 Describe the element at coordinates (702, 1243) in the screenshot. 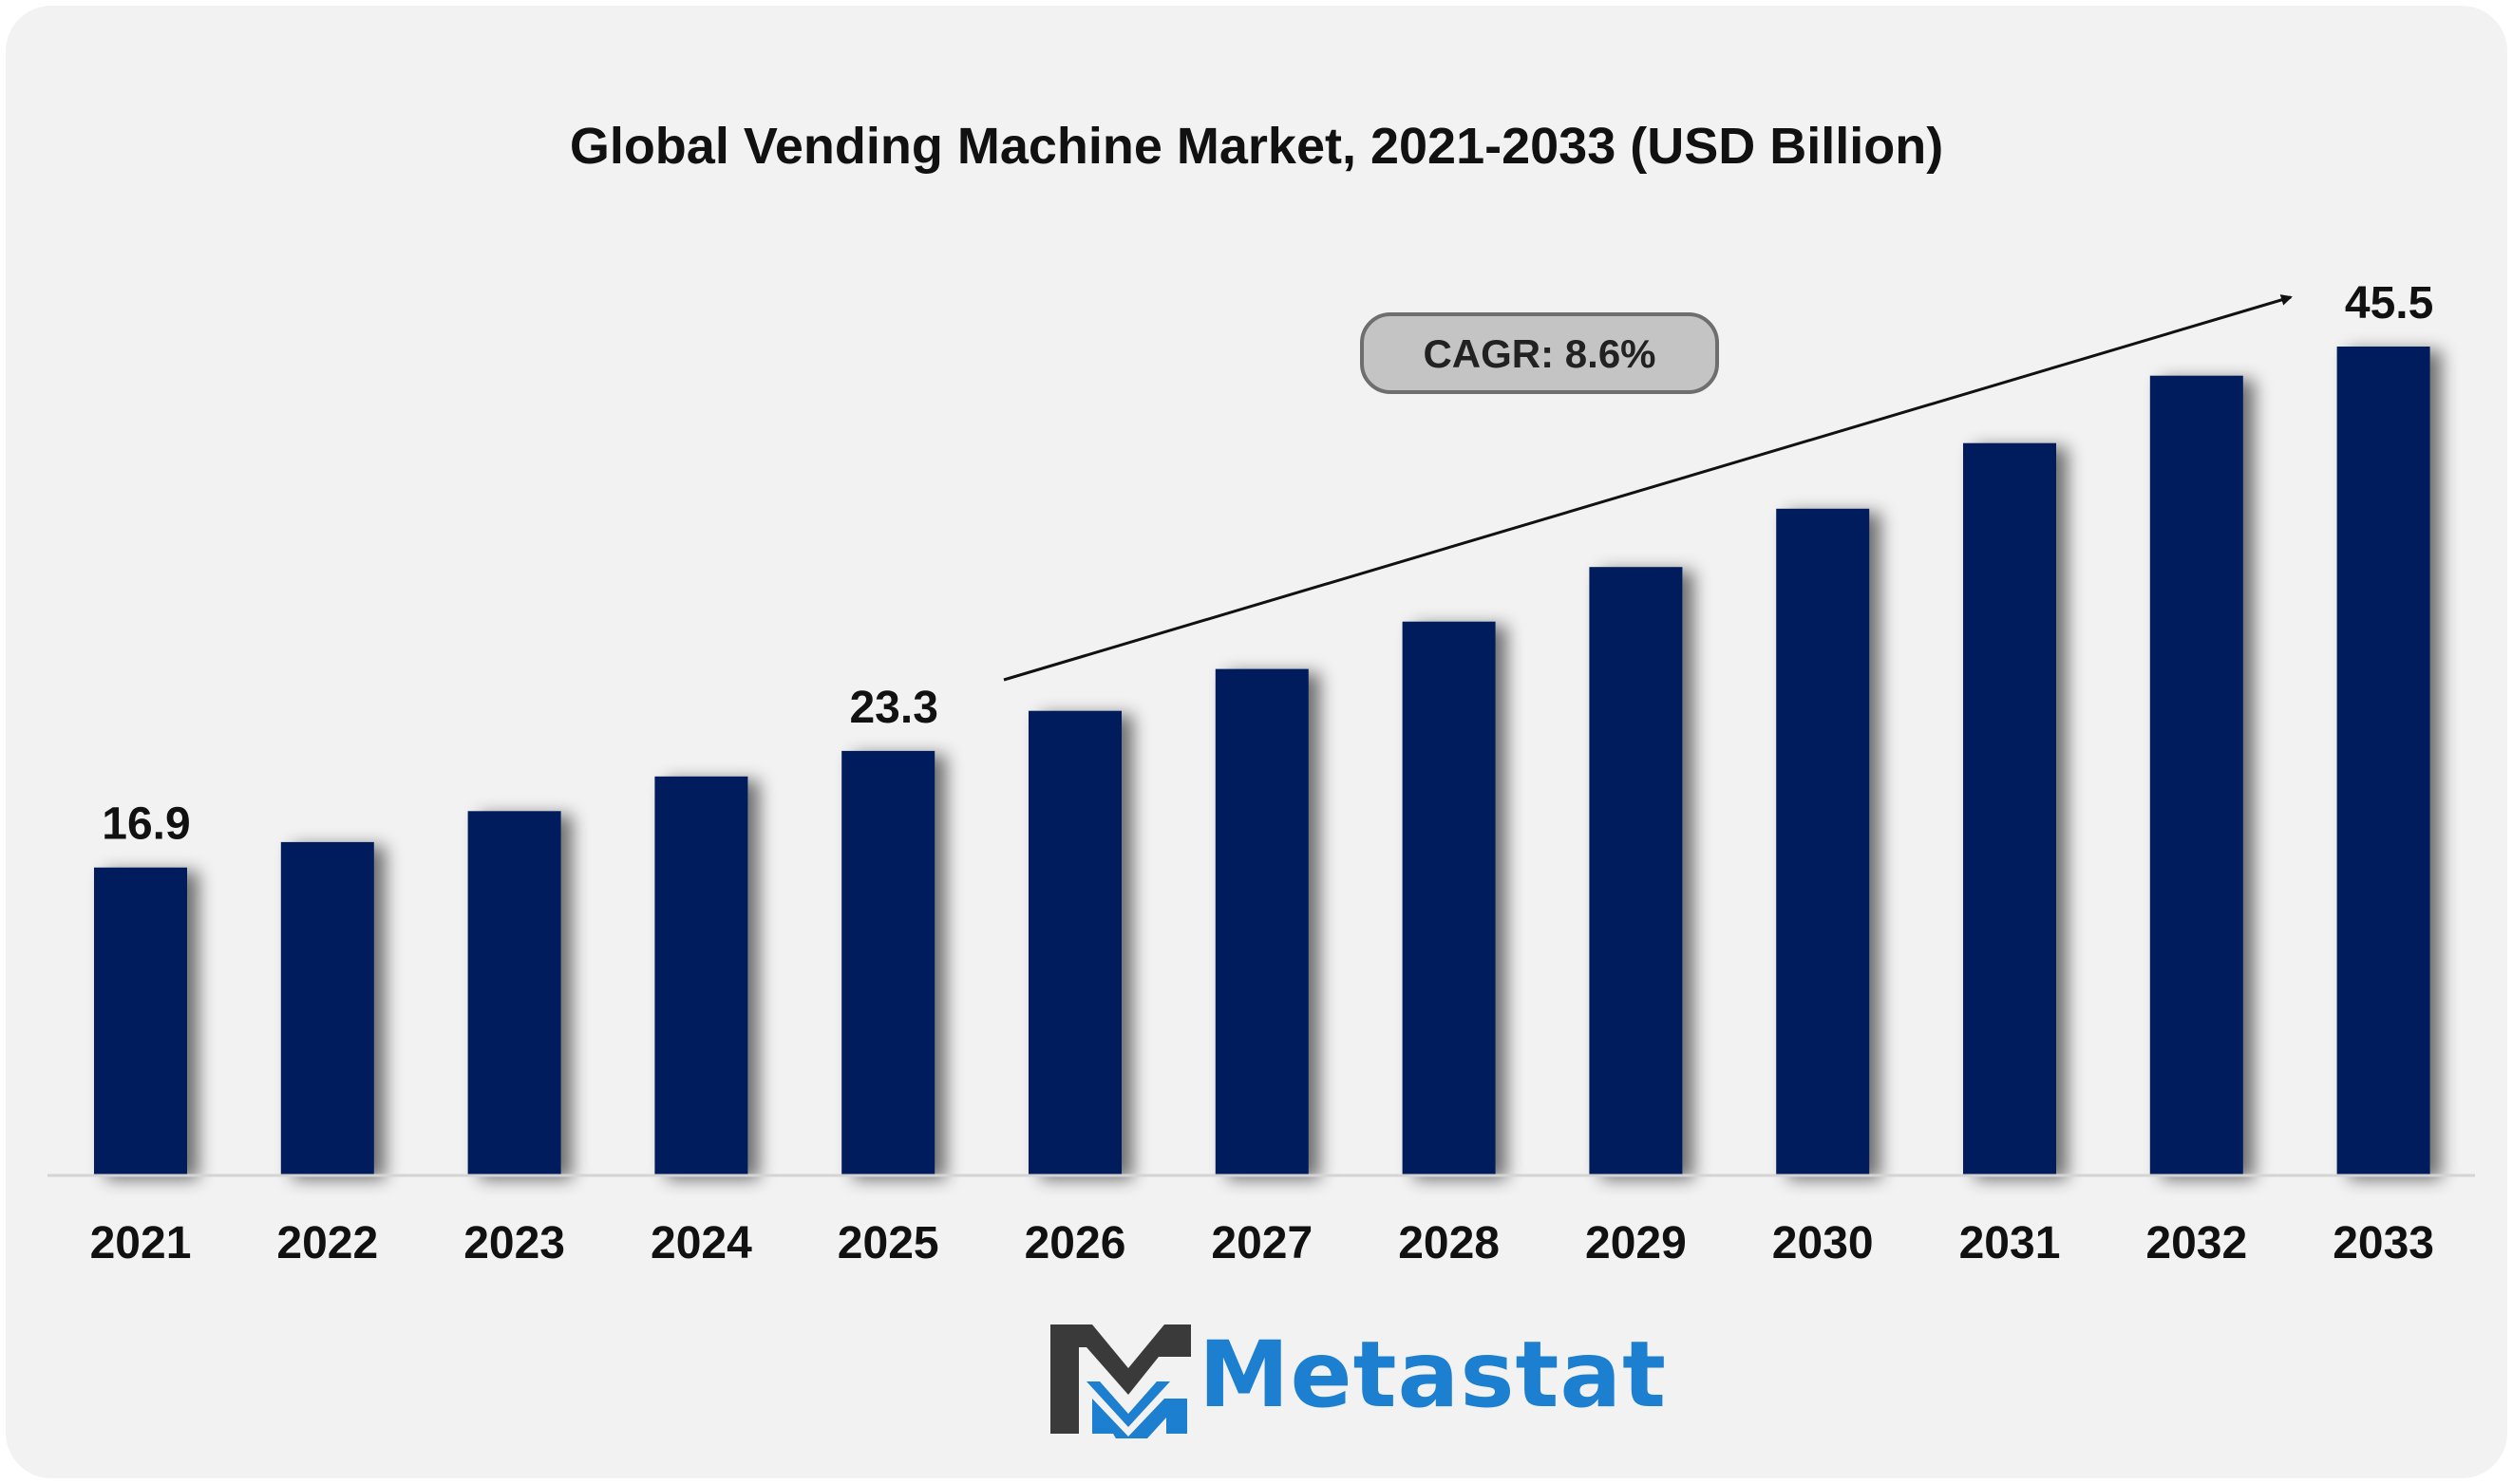

I see `x-tick-label: 2024` at that location.